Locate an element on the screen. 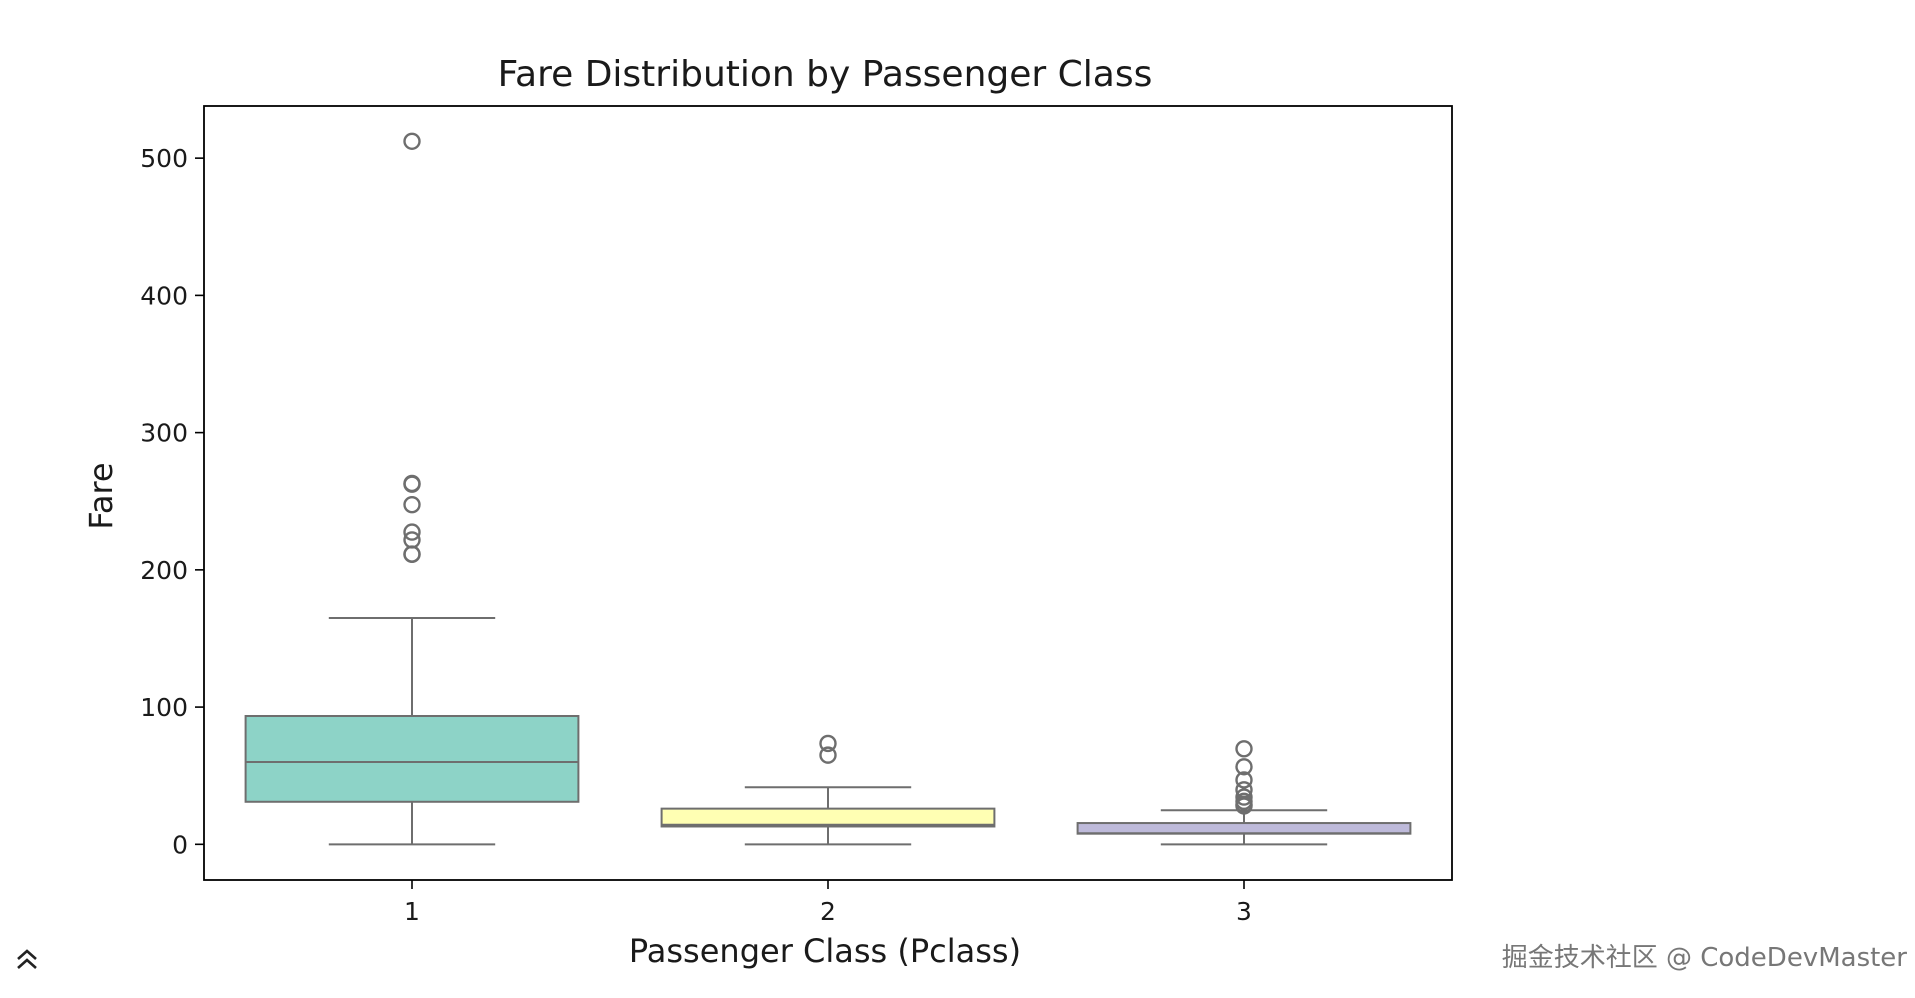 Image resolution: width=1915 pixels, height=998 pixels. y-tick-label: 100 is located at coordinates (164, 707).